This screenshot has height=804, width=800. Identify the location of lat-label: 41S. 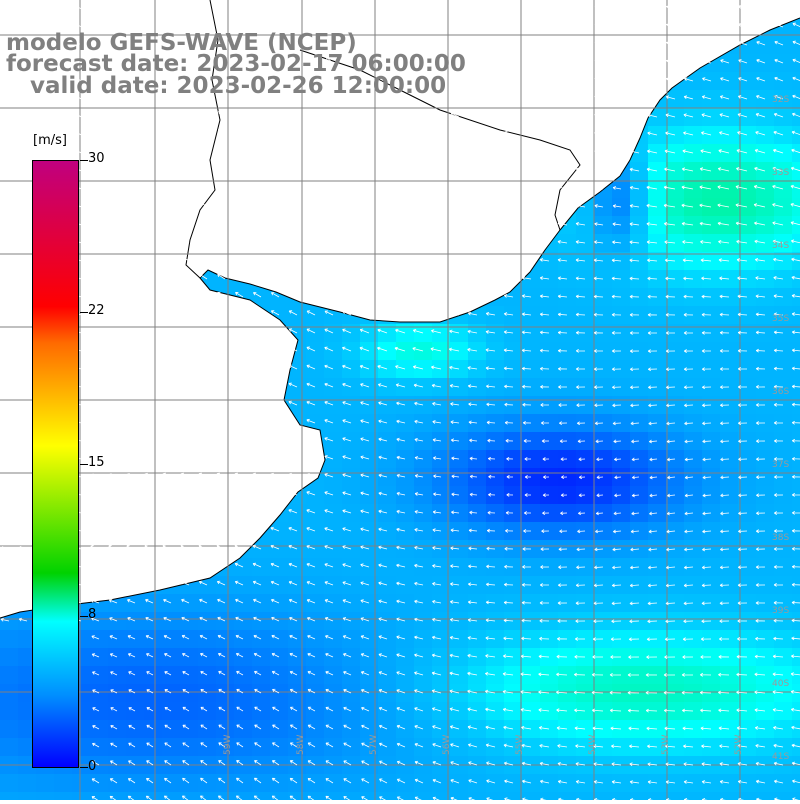
(780, 757).